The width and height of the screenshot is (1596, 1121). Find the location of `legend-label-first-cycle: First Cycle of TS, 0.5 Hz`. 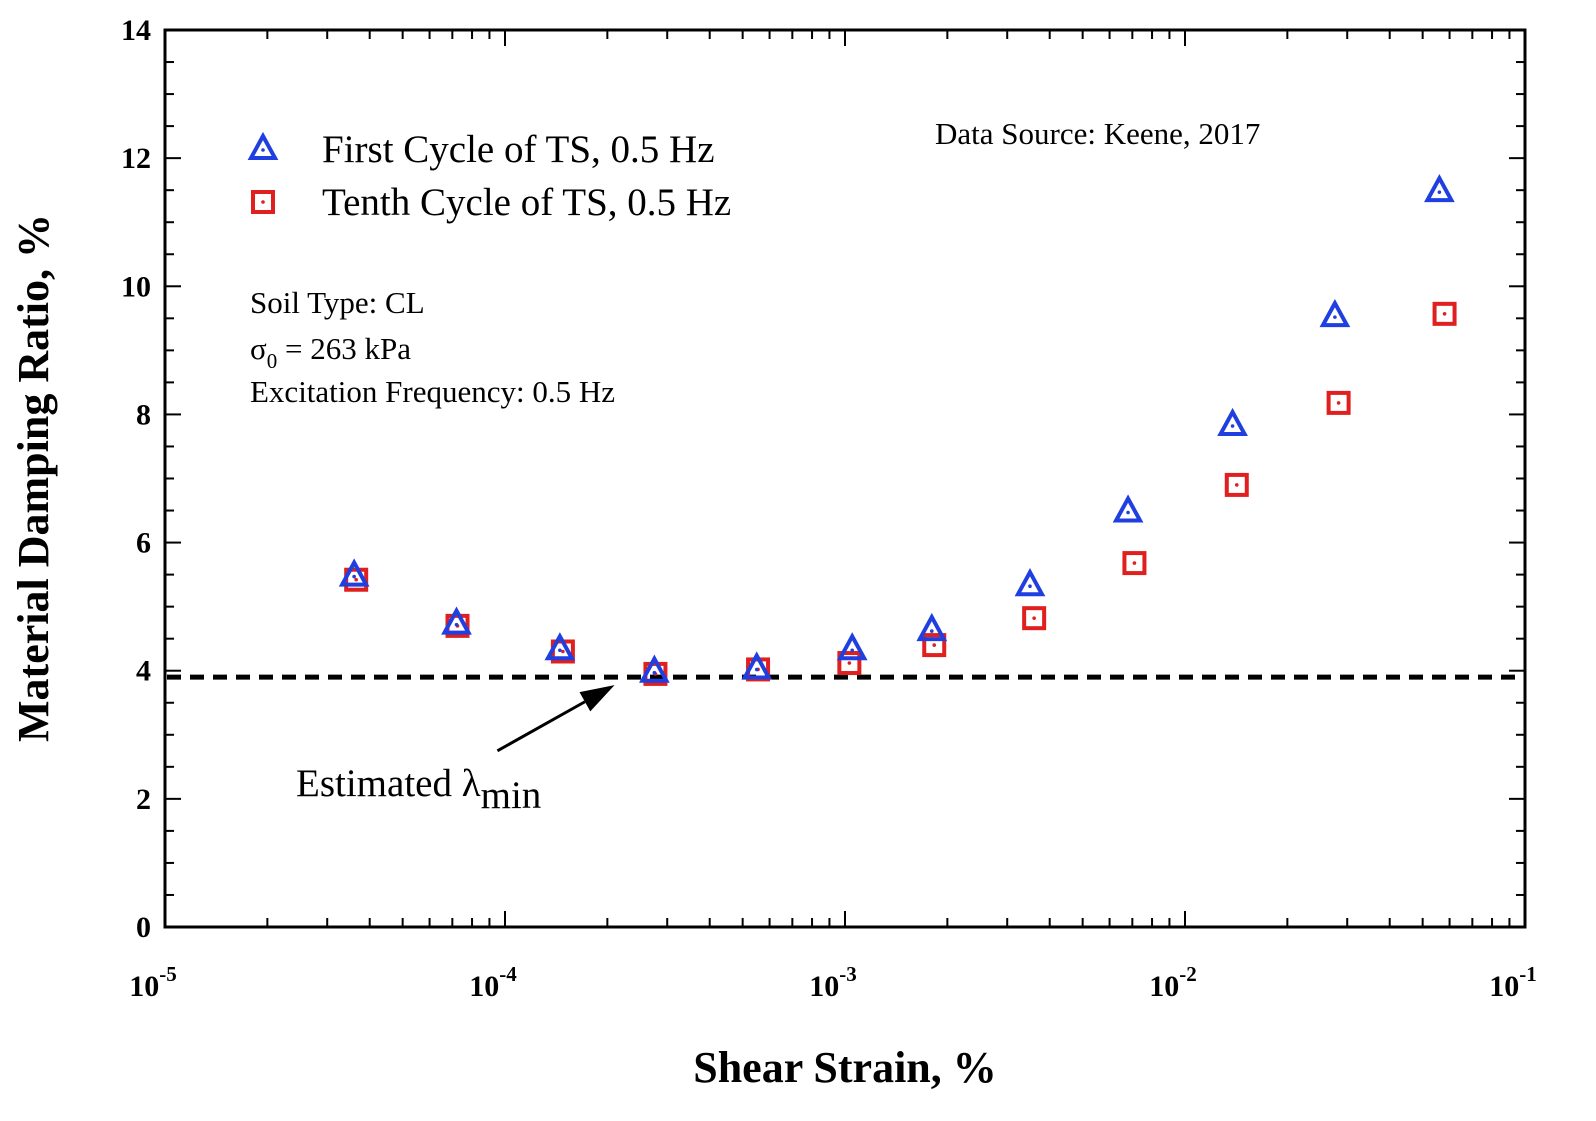

legend-label-first-cycle: First Cycle of TS, 0.5 Hz is located at coordinates (518, 149).